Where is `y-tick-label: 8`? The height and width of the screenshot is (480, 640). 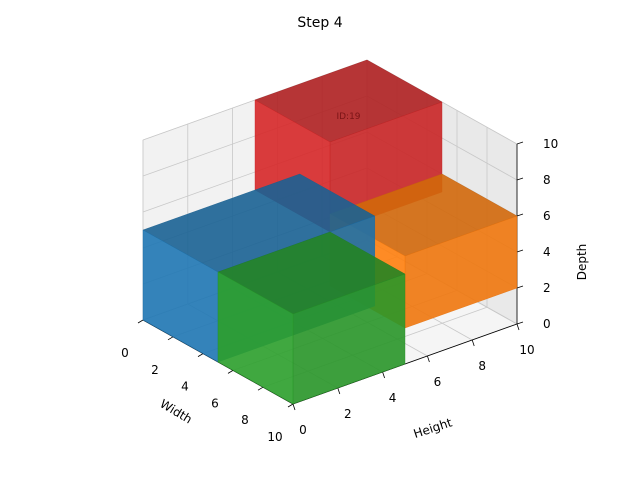 y-tick-label: 8 is located at coordinates (482, 366).